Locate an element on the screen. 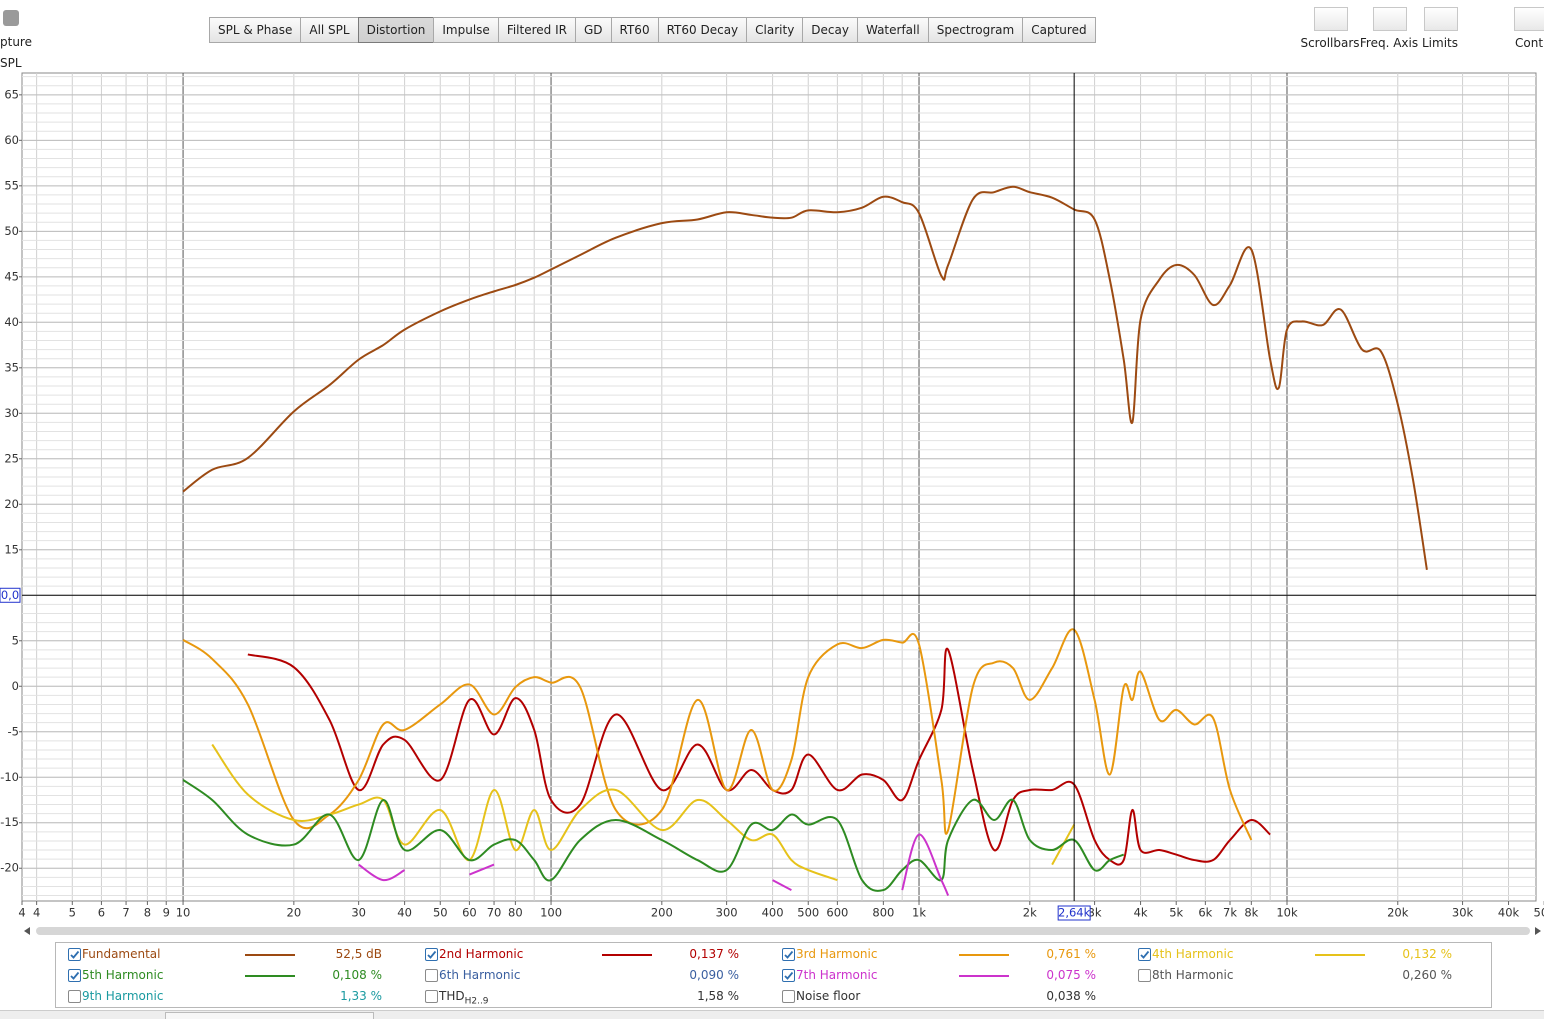 This screenshot has width=1544, height=1019. tab: Spectrogram is located at coordinates (975, 30).